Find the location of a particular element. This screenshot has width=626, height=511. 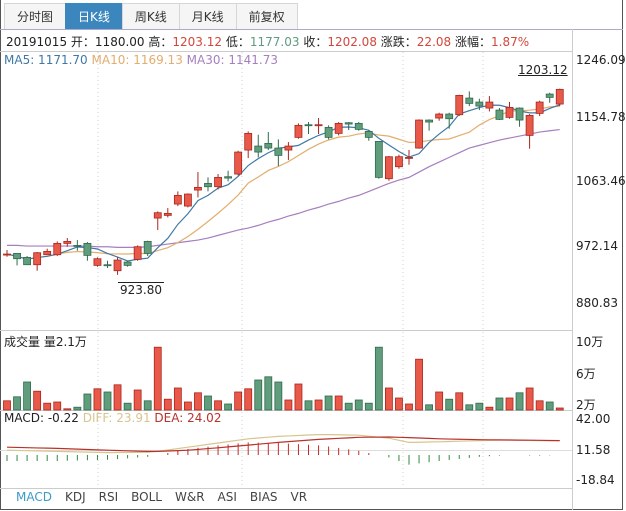

period-tabs: 分时图 日K线 周K线 月K线 前复权 is located at coordinates (151, 16).